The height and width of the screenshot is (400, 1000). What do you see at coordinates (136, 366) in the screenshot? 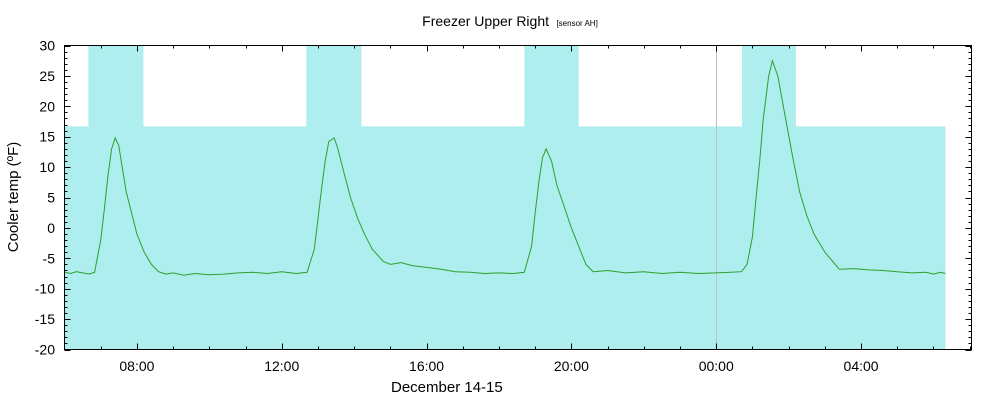
I see `x-tick-label: 08:00` at bounding box center [136, 366].